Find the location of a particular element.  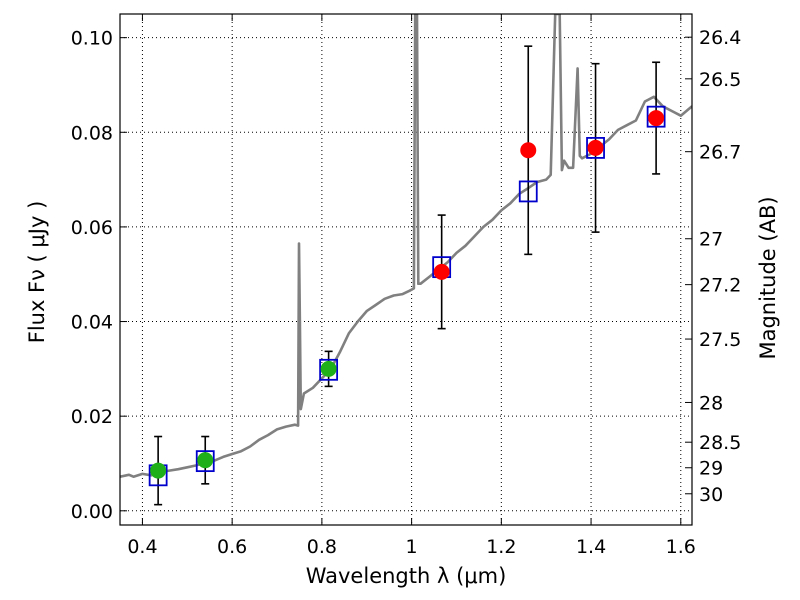

x-axis-label: Wavelength λ (μm) is located at coordinates (406, 576).